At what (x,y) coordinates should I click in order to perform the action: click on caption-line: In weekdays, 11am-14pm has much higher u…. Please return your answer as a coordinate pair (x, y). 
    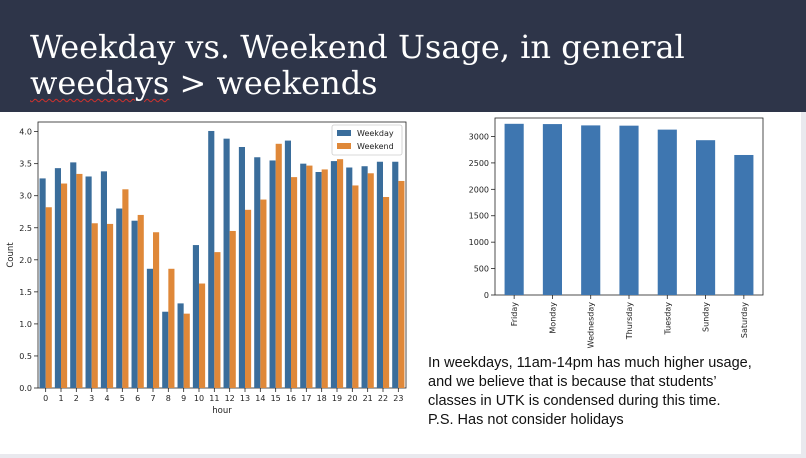
    Looking at the image, I should click on (590, 363).